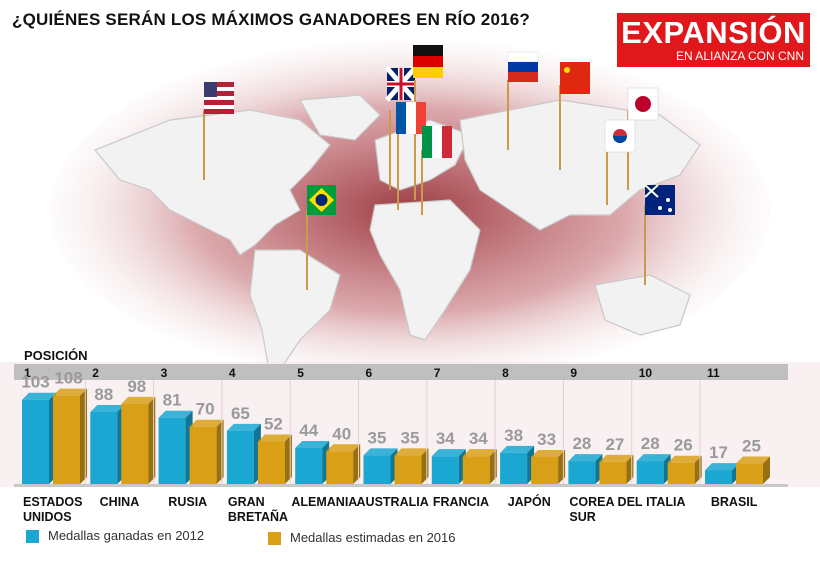  Describe the element at coordinates (120, 502) in the screenshot. I see `category-label: CHINA` at that location.